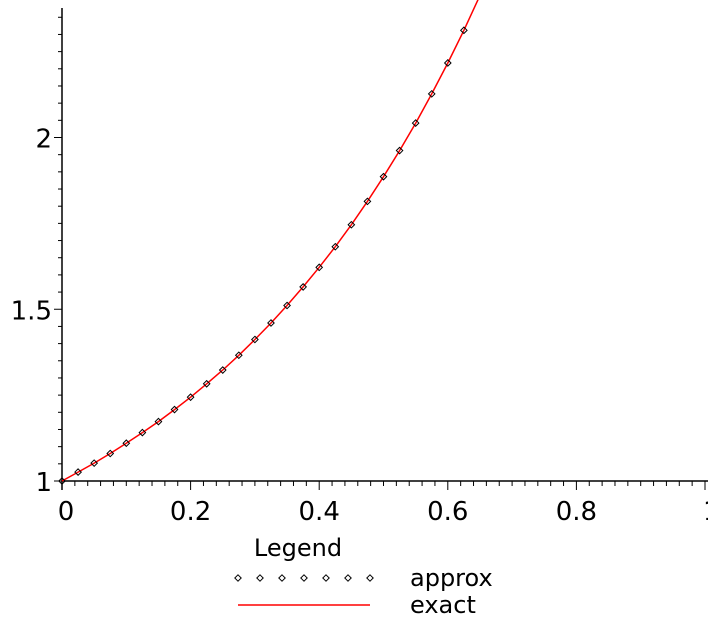 The image size is (708, 621). I want to click on x-tick-label: 1, so click(705, 512).